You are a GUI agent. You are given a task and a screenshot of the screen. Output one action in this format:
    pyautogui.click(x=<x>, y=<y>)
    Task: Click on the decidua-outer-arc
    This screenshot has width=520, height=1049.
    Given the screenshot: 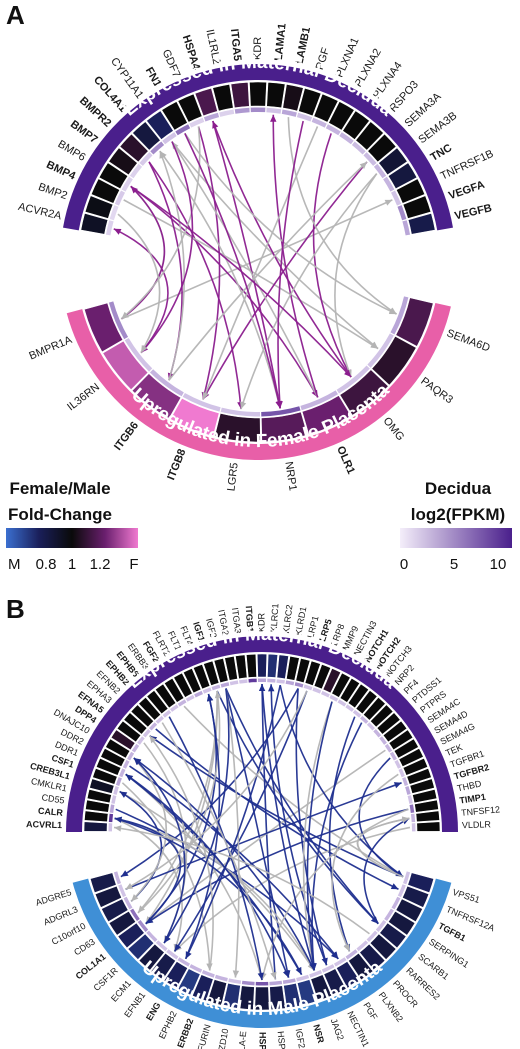 What is the action you would take?
    pyautogui.click(x=258, y=147)
    